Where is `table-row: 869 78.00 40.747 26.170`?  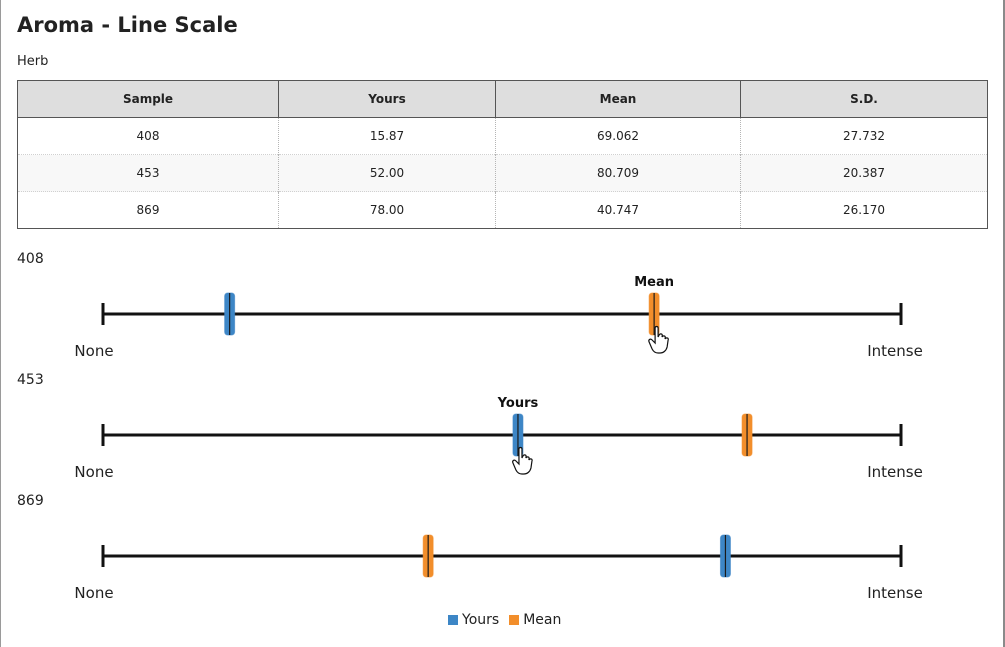 table-row: 869 78.00 40.747 26.170 is located at coordinates (502, 210).